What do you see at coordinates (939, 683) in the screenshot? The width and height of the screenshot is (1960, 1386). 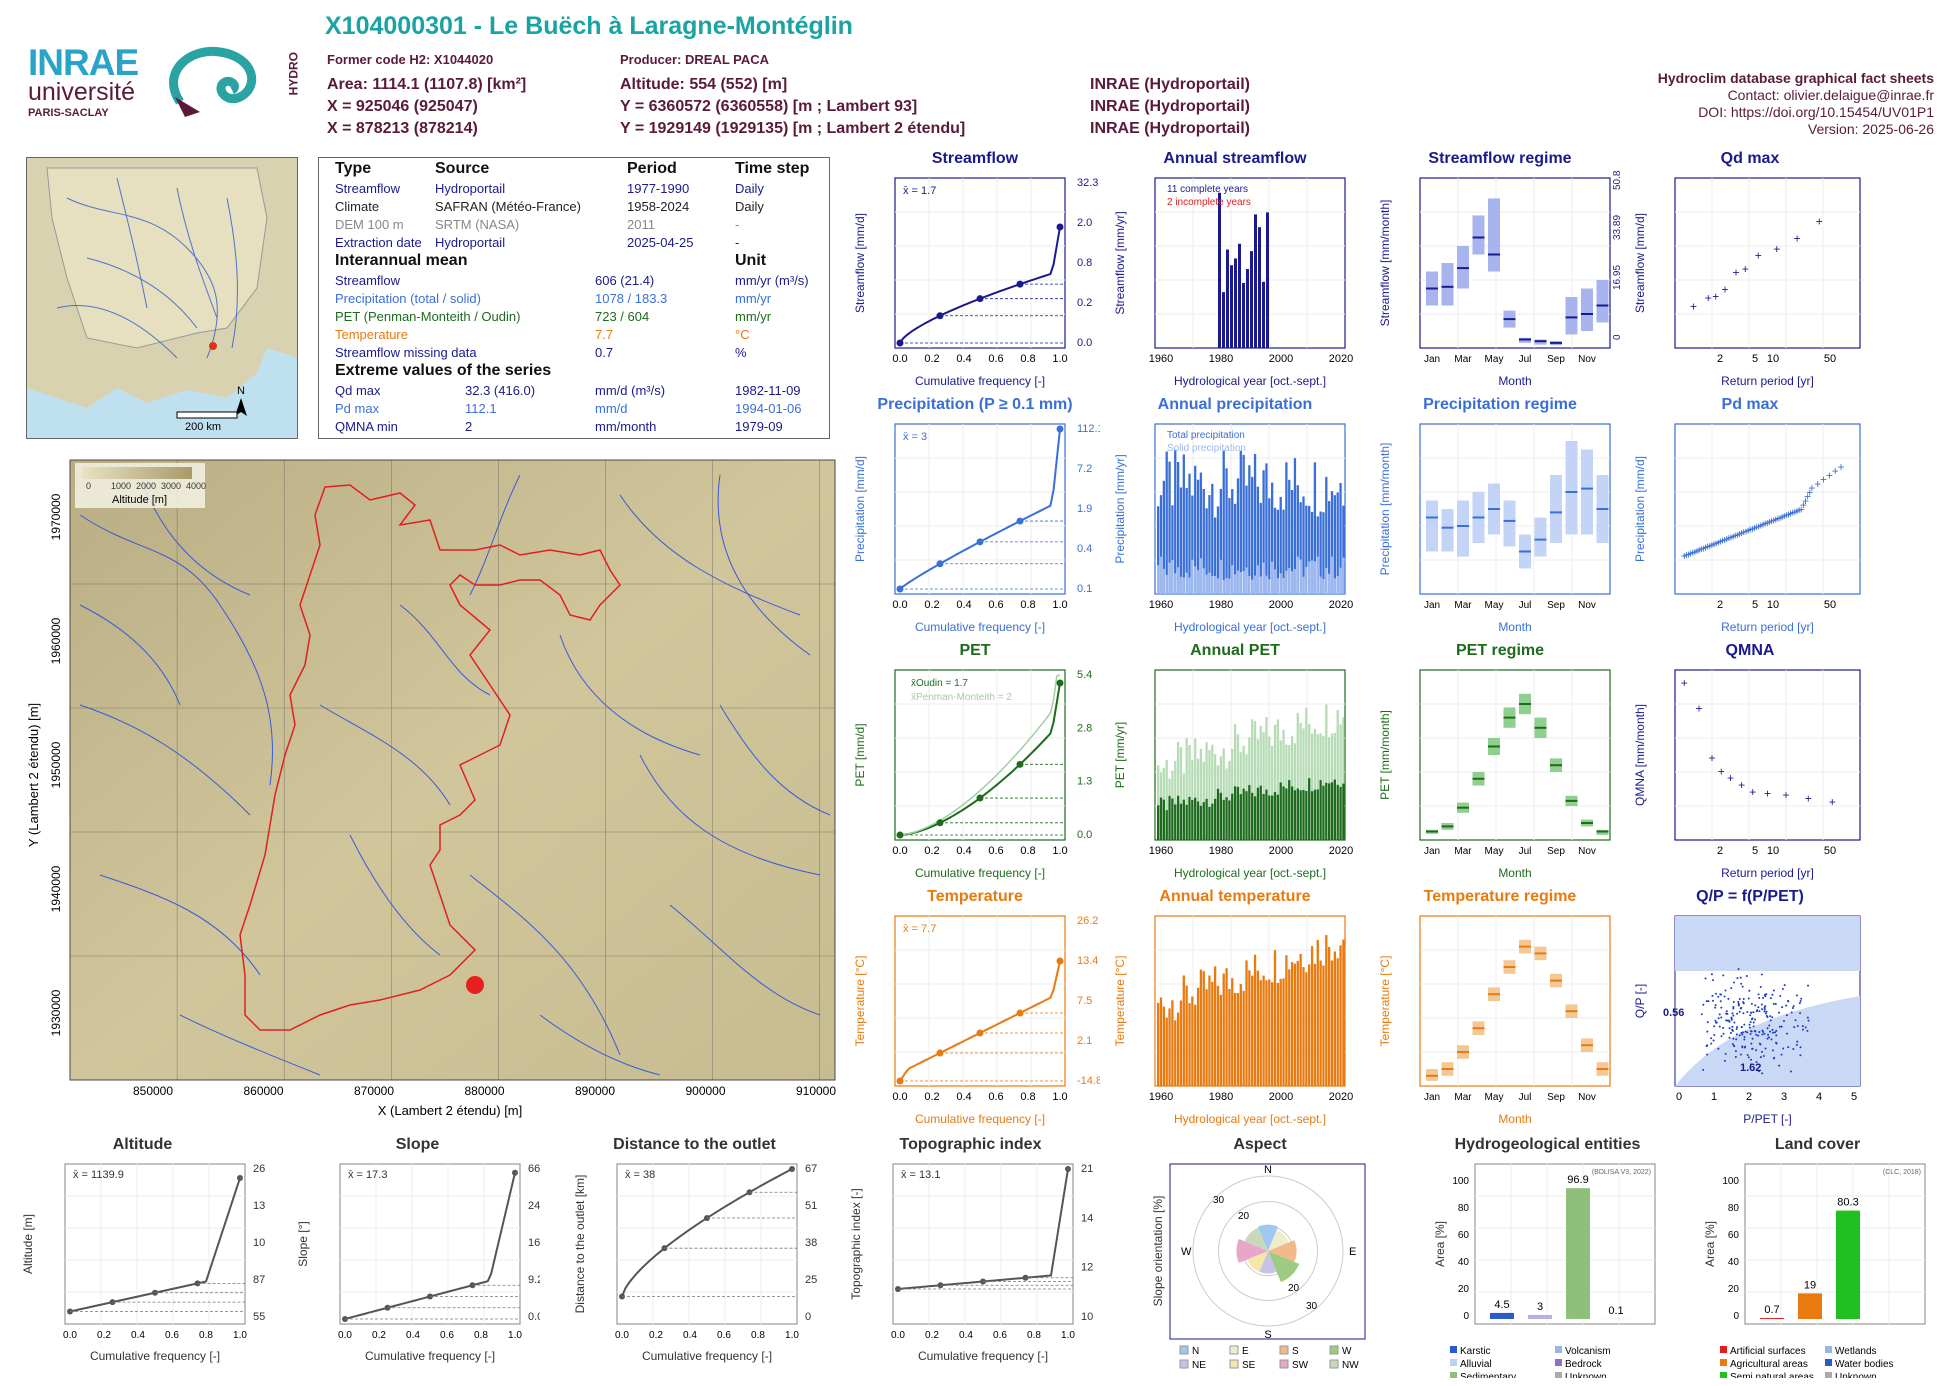 I see `pet-legend1: x̄Oudin = 1.7` at bounding box center [939, 683].